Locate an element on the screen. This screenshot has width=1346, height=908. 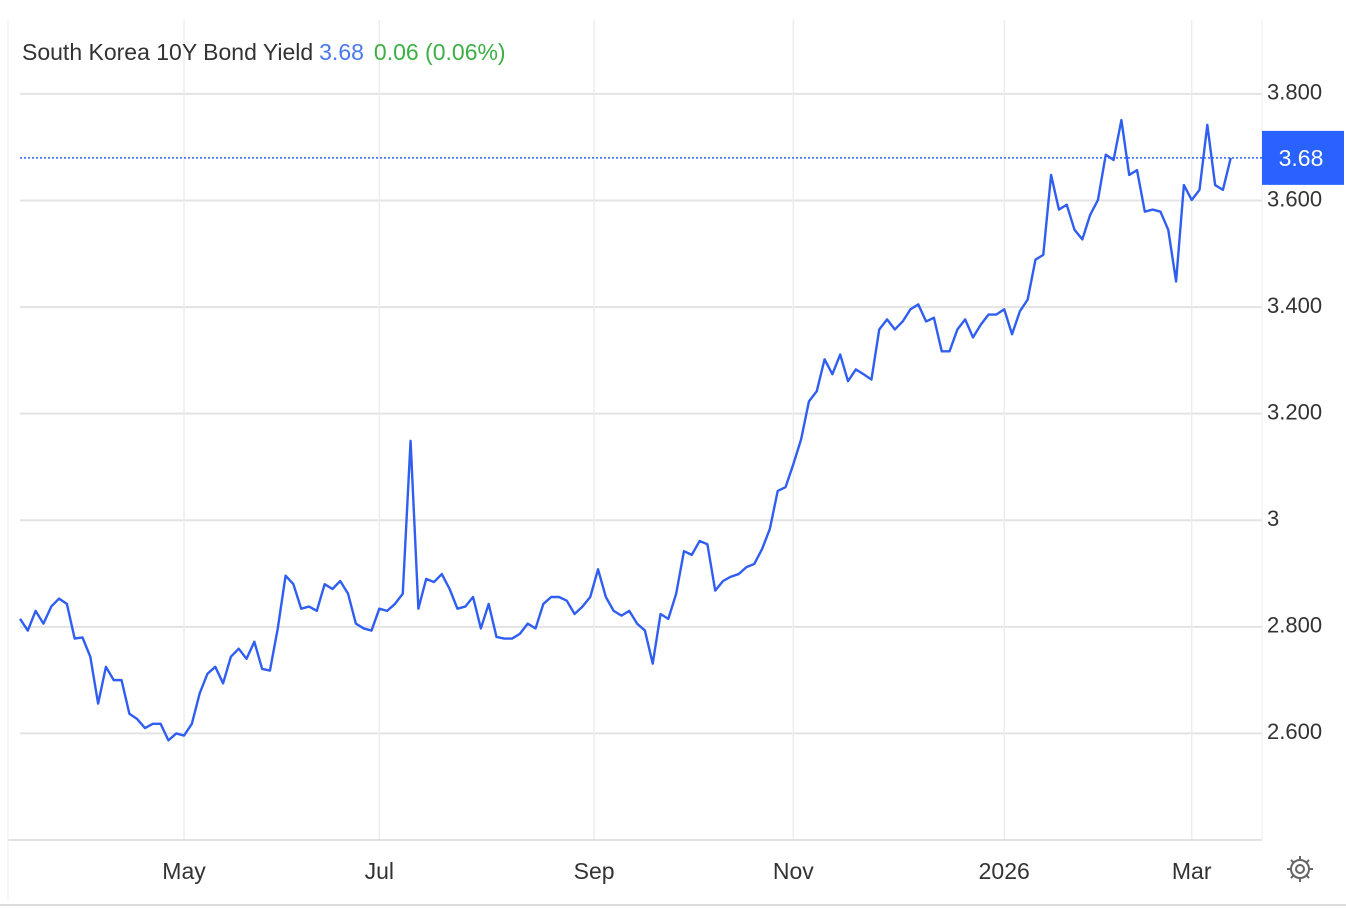
x-tick-label: Jul is located at coordinates (379, 871).